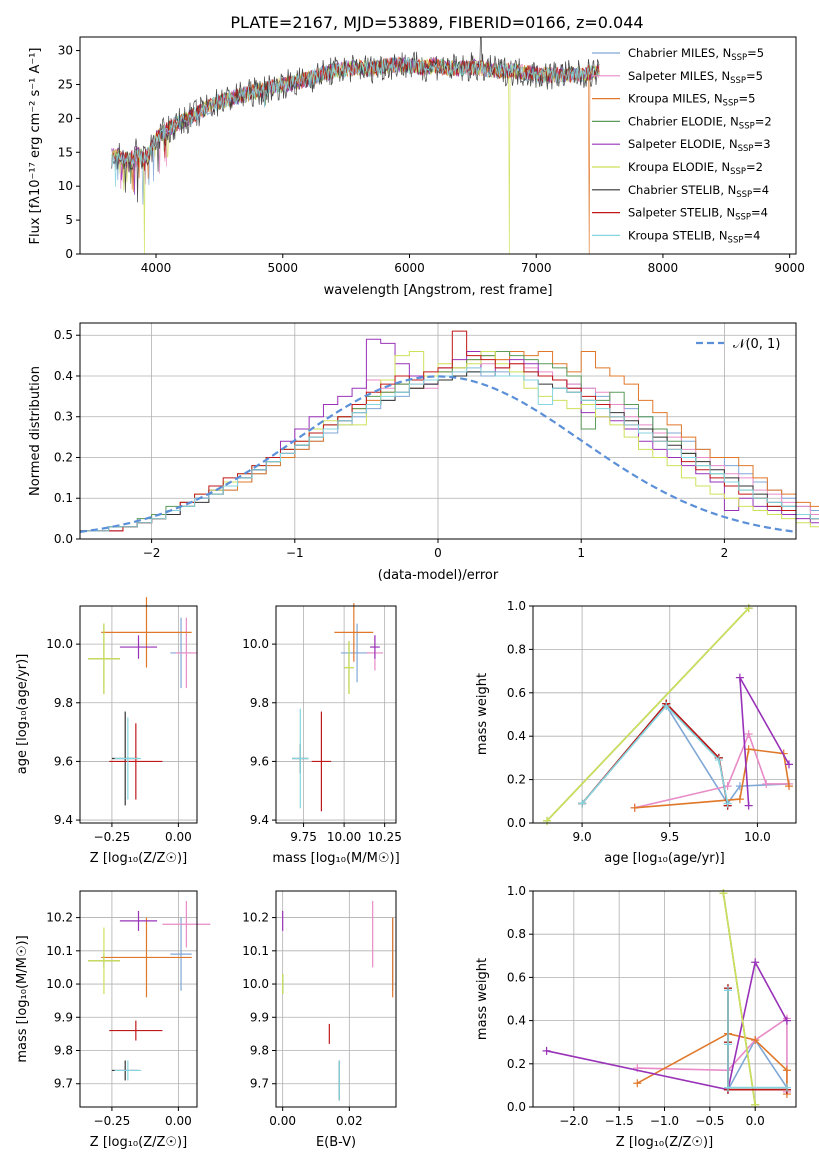 Image resolution: width=819 pixels, height=1170 pixels. Describe the element at coordinates (65, 51) in the screenshot. I see `tick-label: 30` at that location.